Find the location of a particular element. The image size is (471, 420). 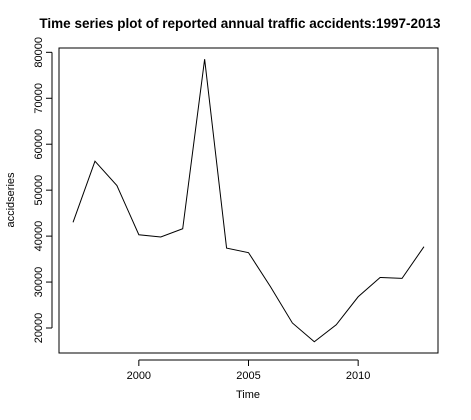

x-tick-label: 2010 is located at coordinates (358, 376).